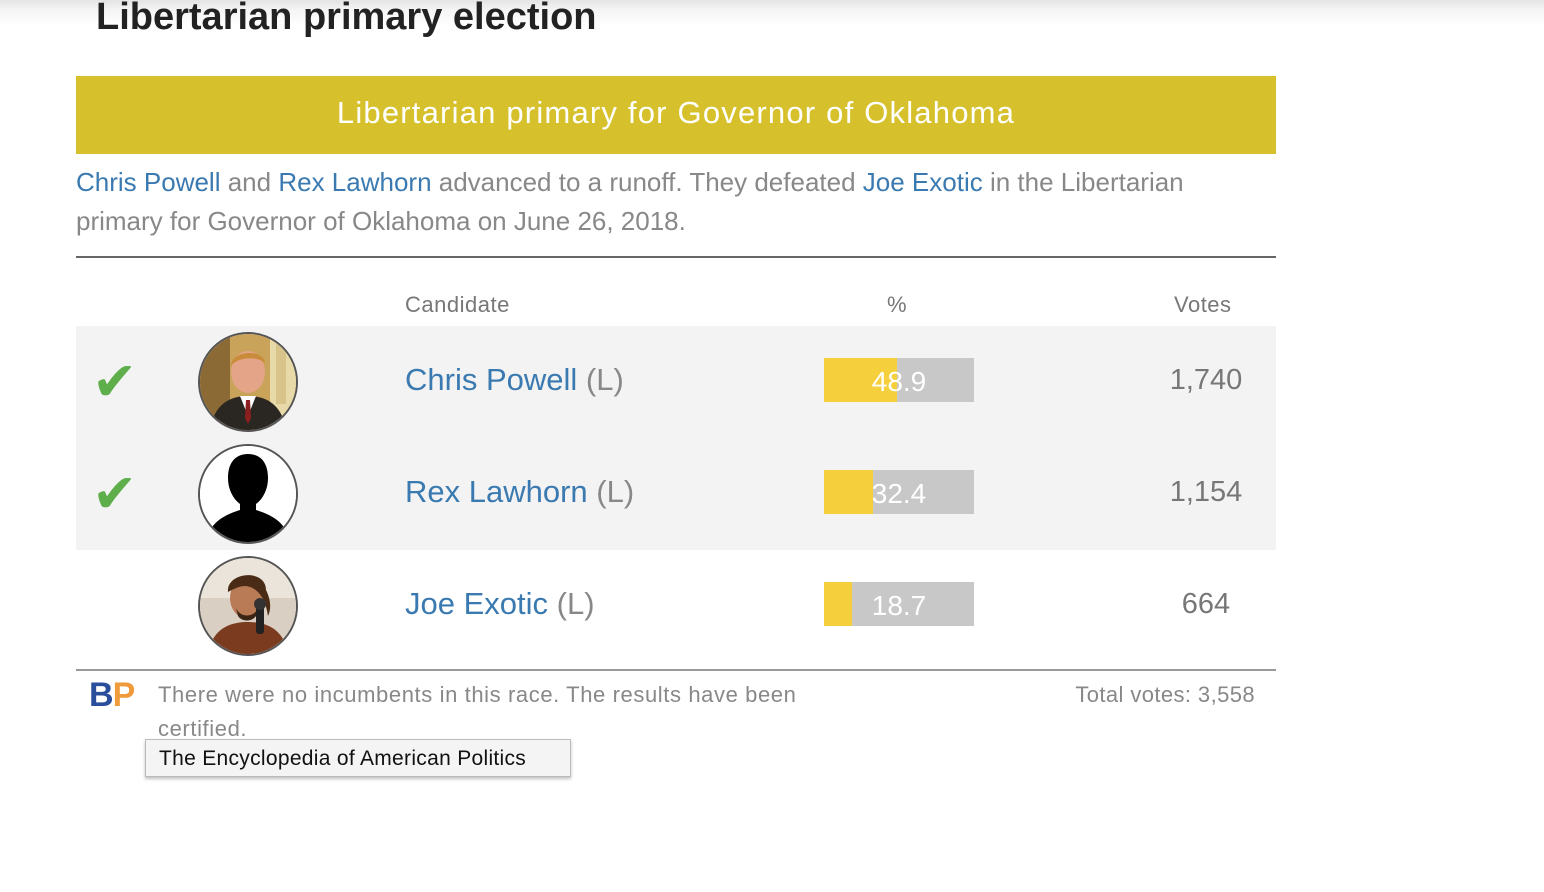 This screenshot has width=1544, height=892. I want to click on summary-link-rex-lawhorn: Rex Lawhorn, so click(355, 182).